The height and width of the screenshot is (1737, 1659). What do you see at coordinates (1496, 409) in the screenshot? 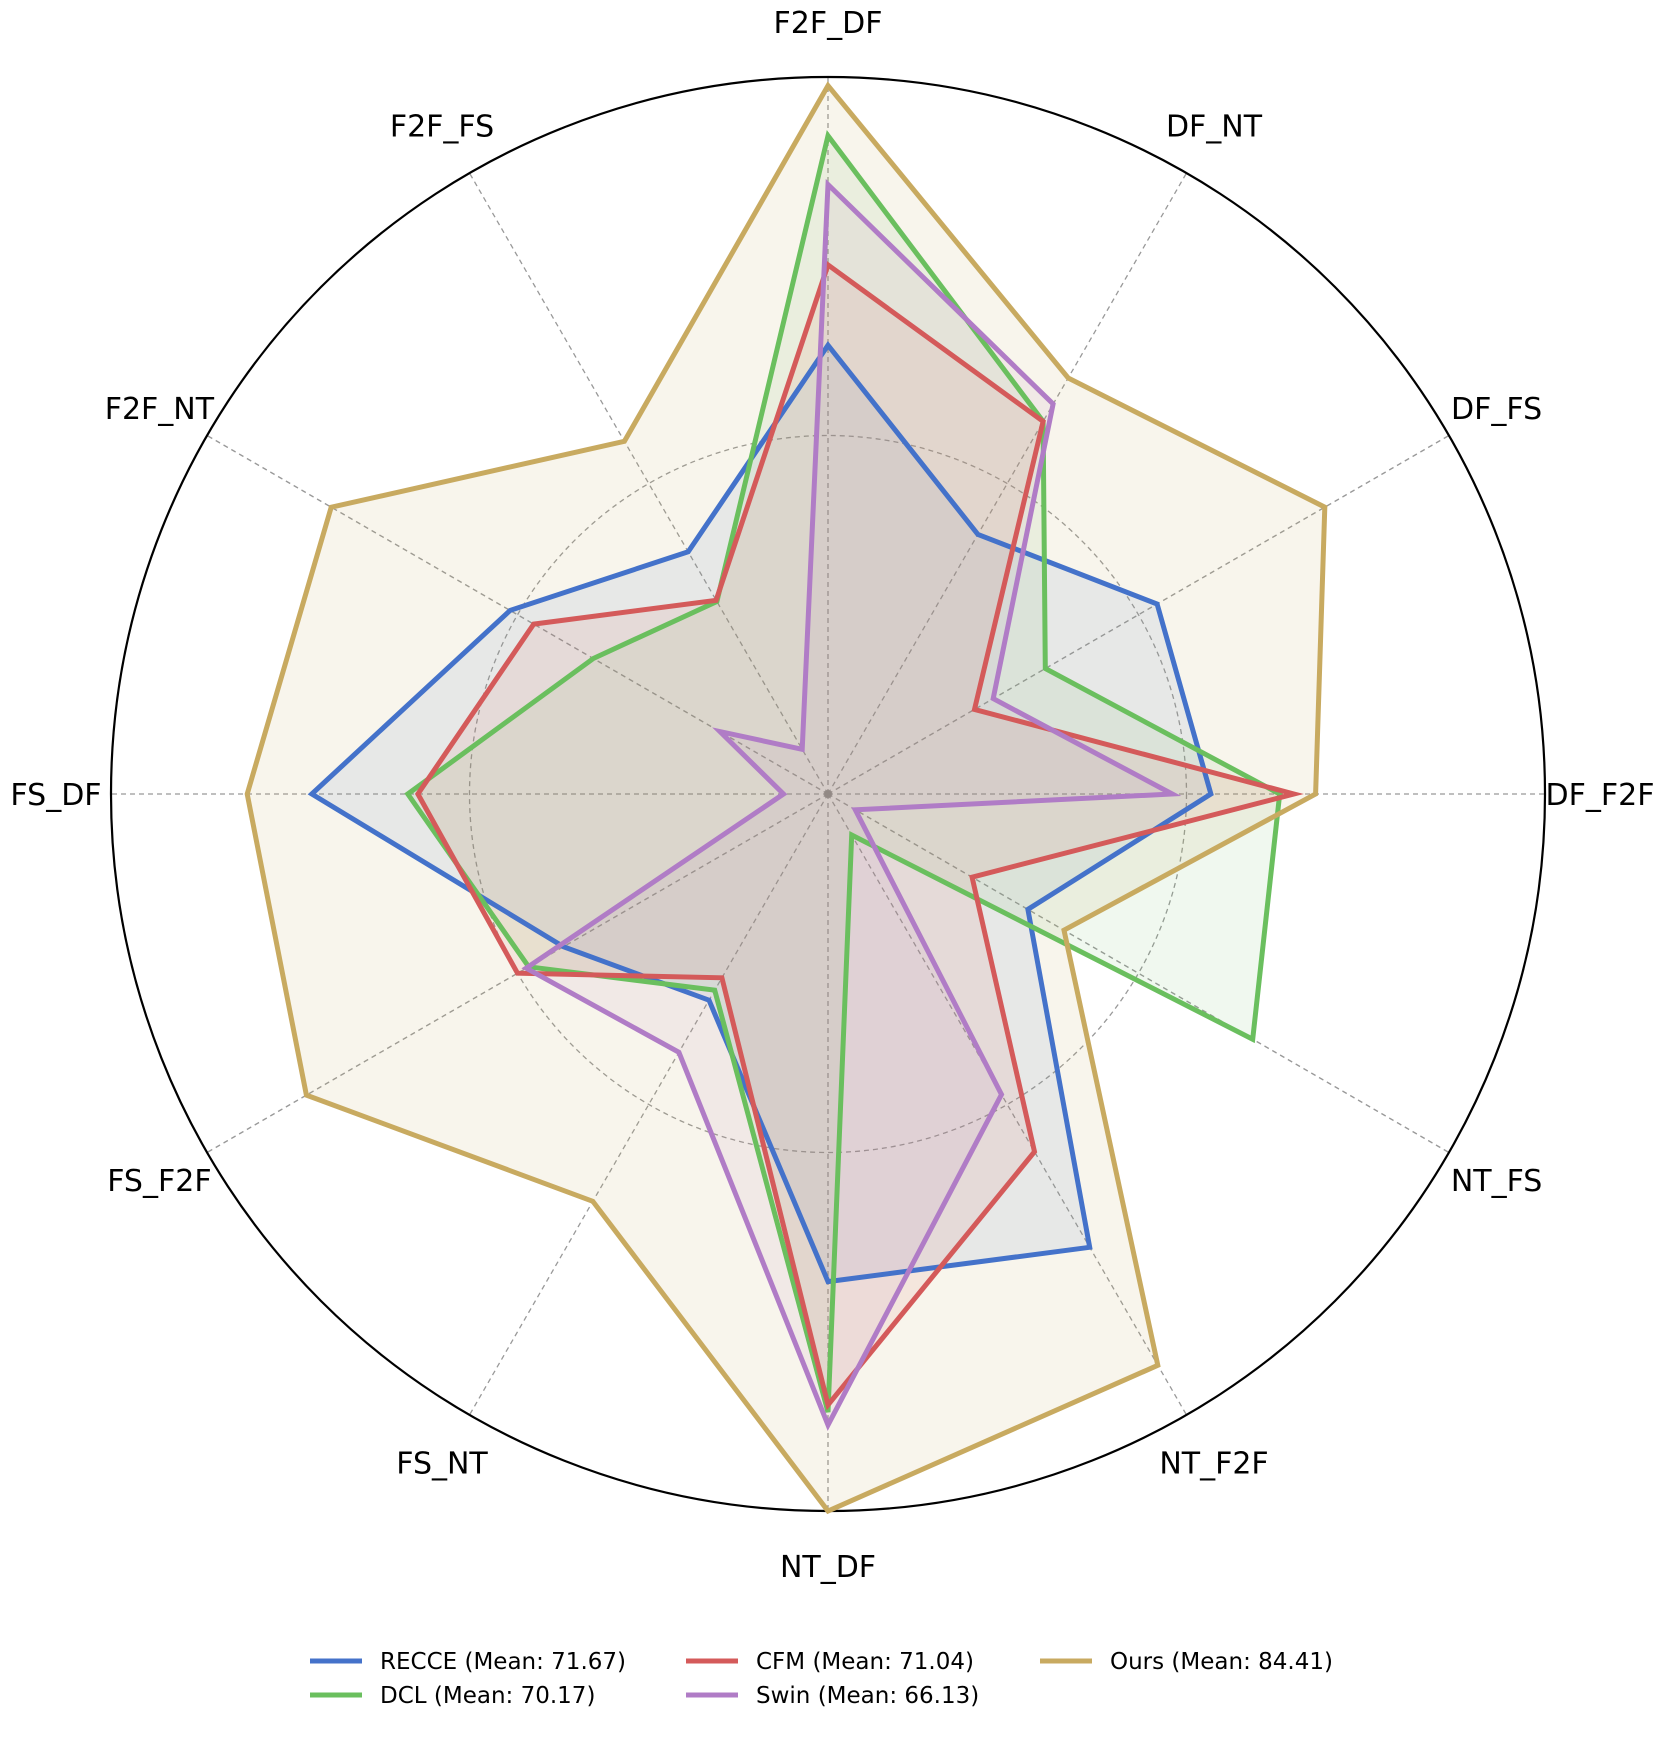
I see `axis-label-DF_FS: DF_FS` at bounding box center [1496, 409].